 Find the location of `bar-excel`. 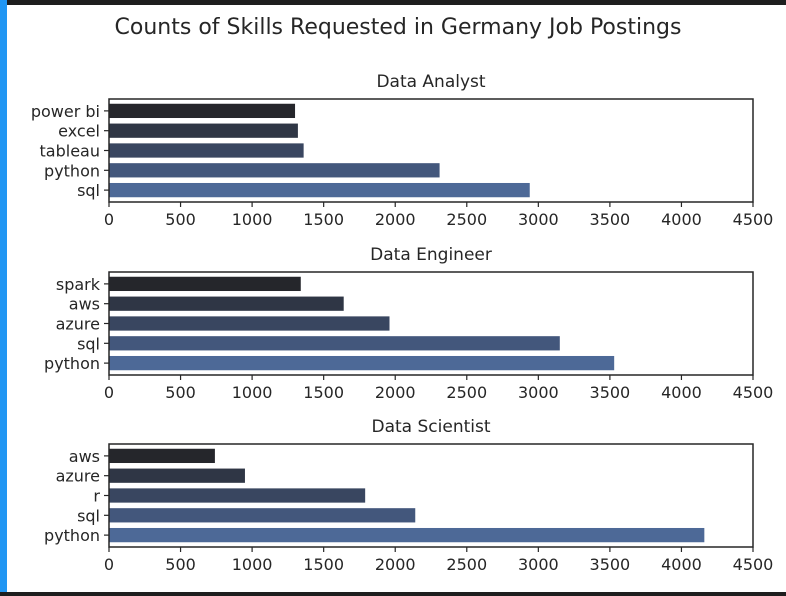

bar-excel is located at coordinates (203, 130).